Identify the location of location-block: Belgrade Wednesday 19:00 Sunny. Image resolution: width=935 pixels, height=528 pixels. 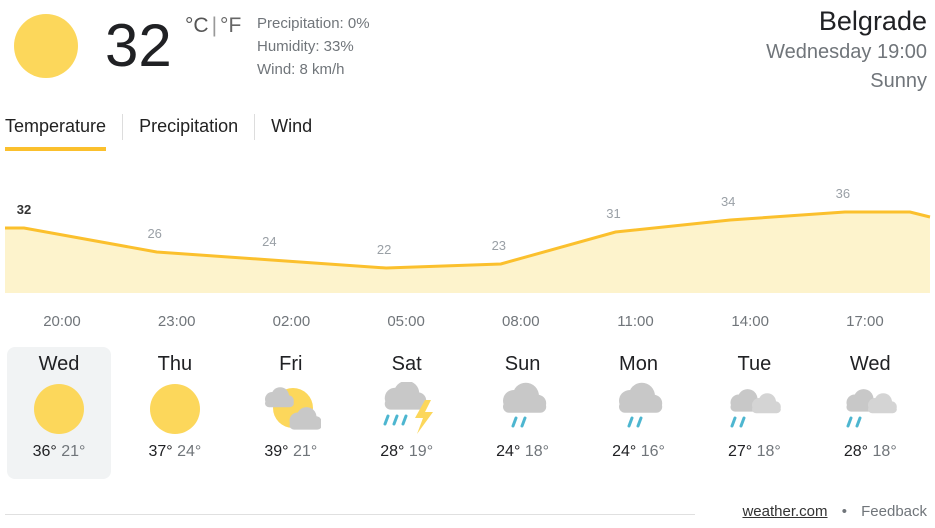
(846, 50).